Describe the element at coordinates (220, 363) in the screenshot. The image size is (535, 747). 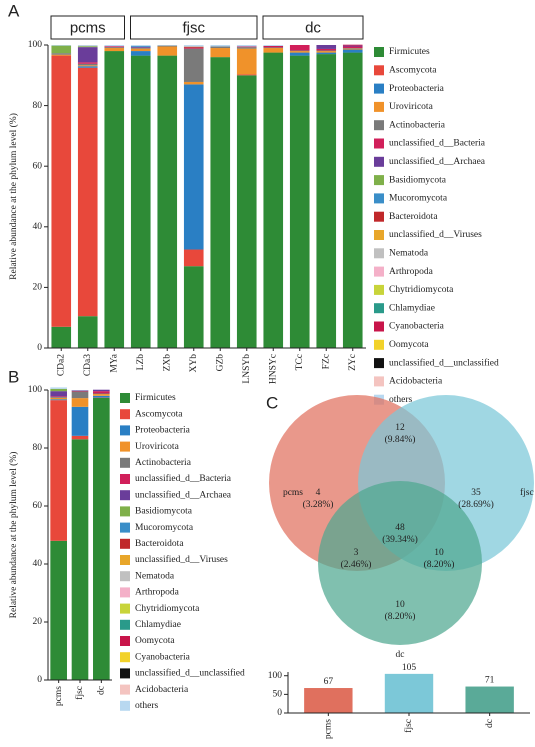
I see `x-tick-label: GZb` at that location.